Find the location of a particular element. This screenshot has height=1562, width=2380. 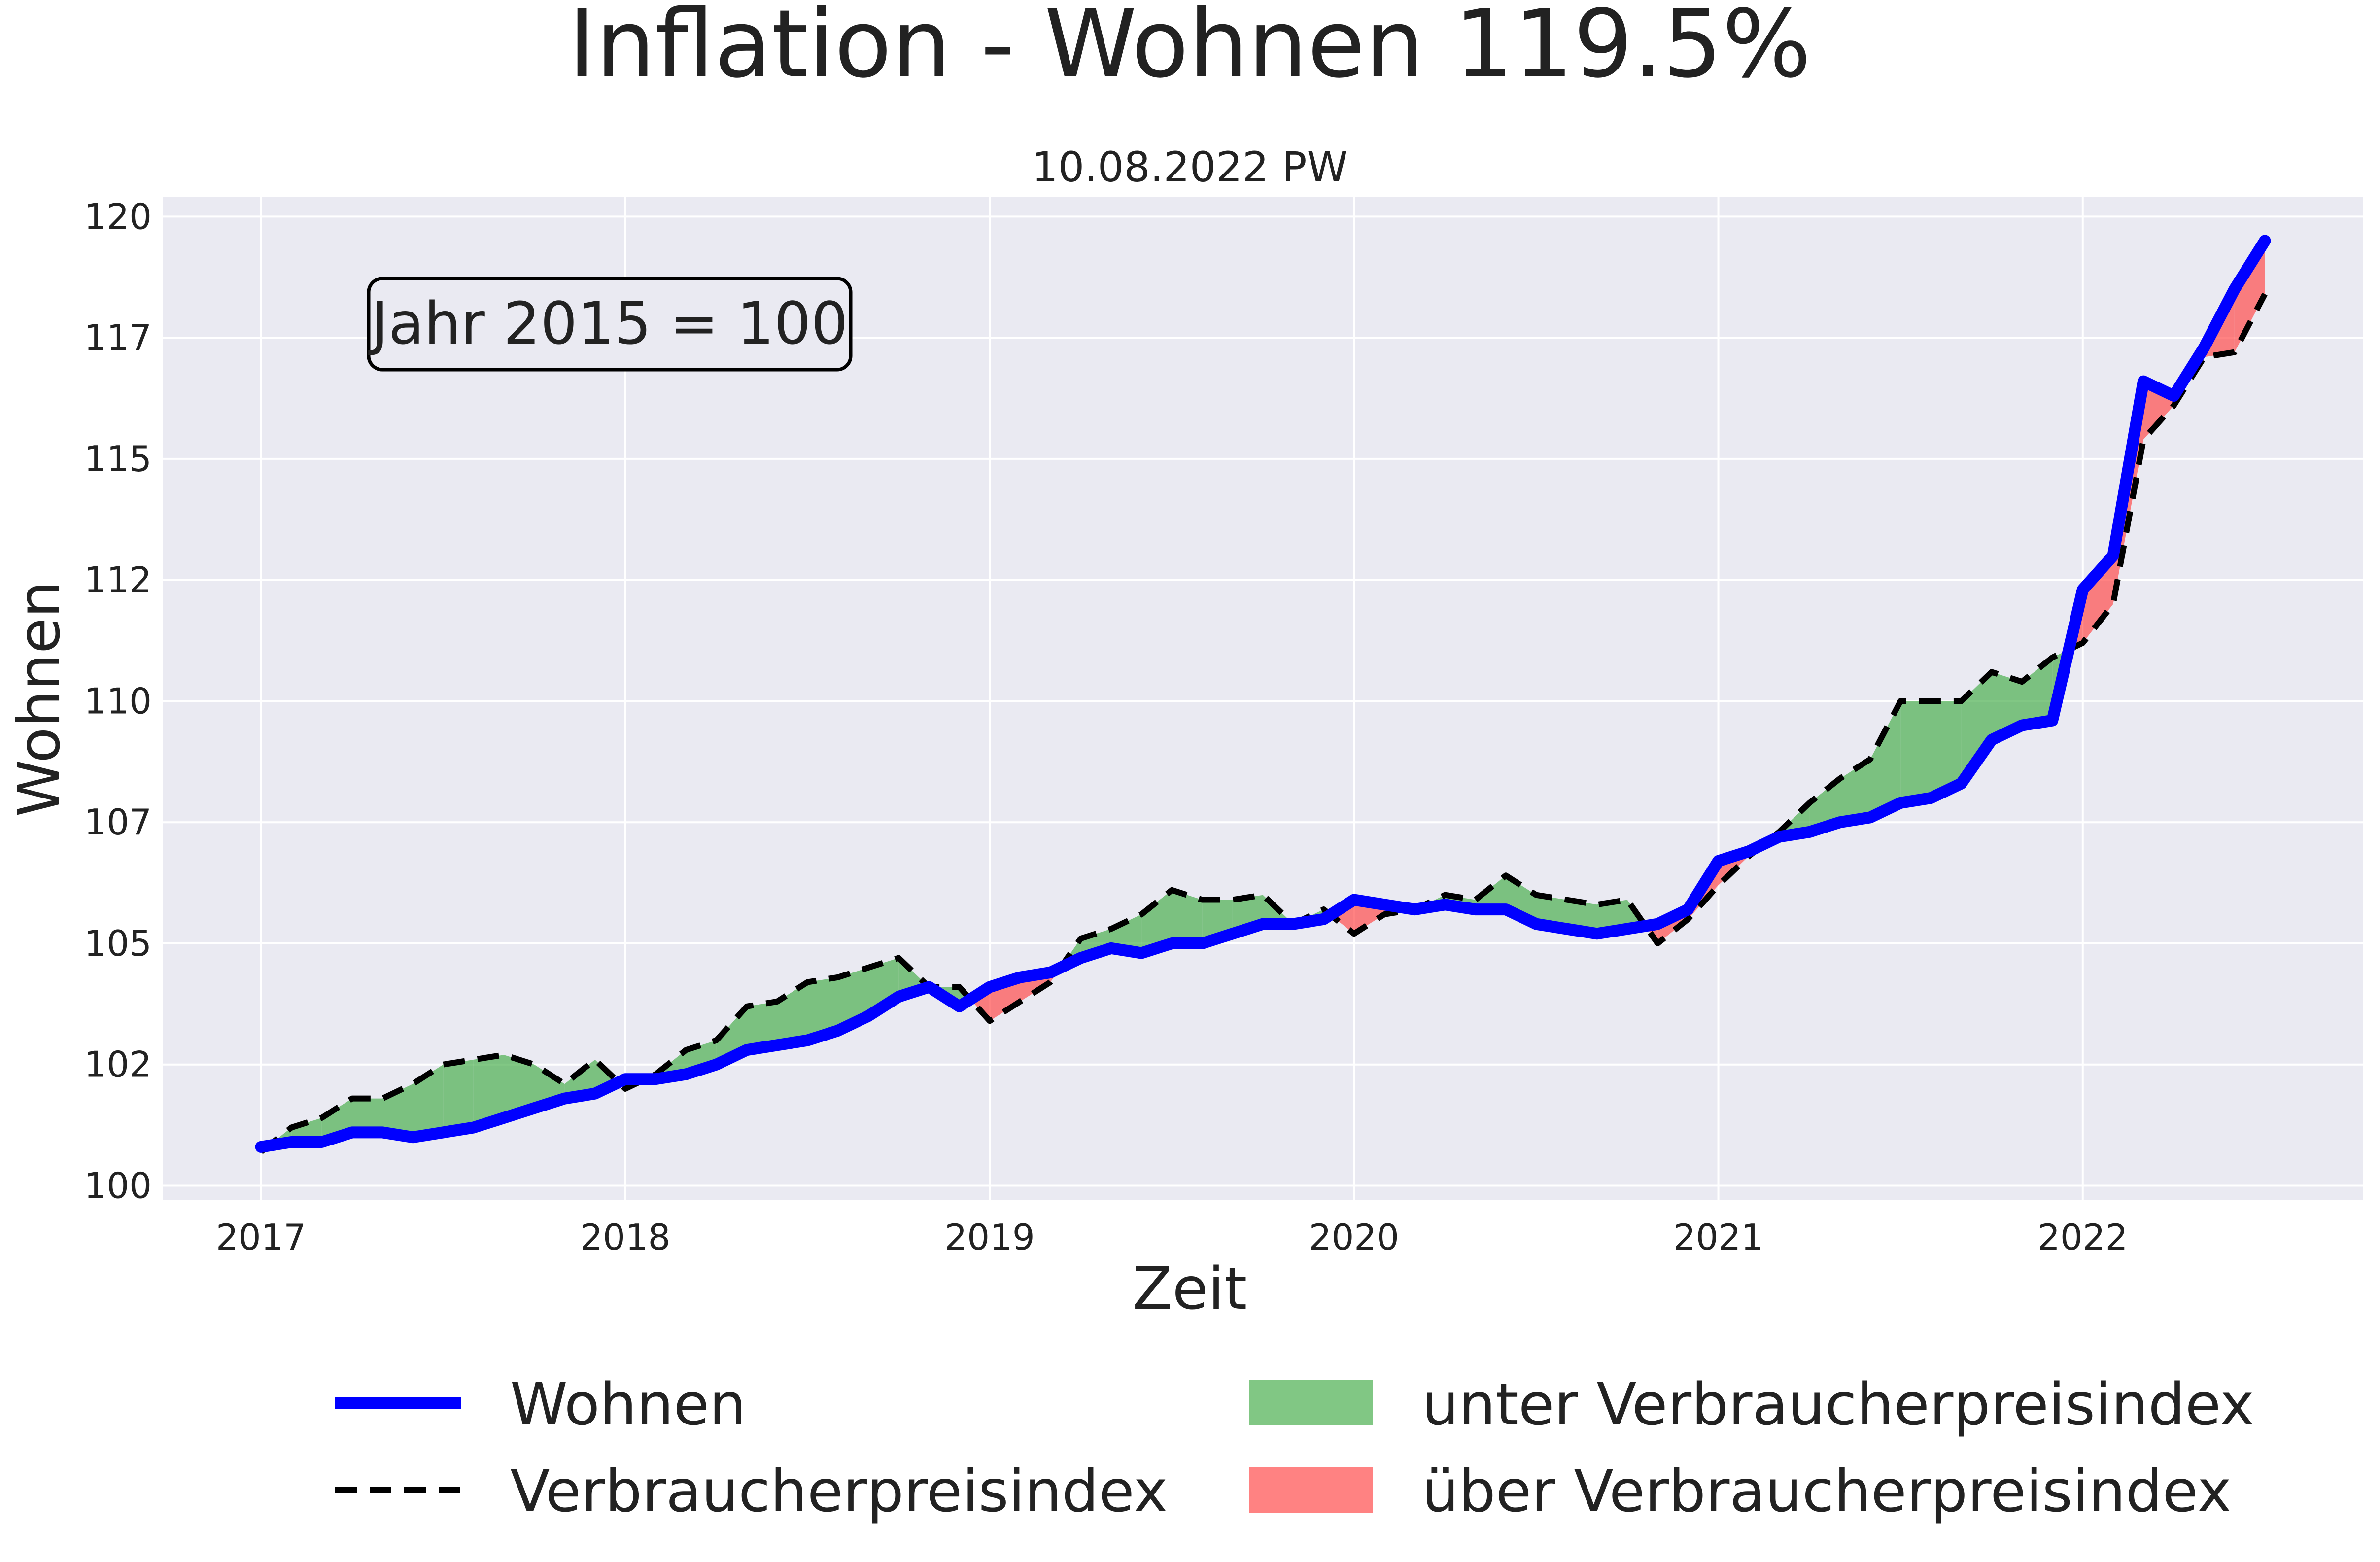

y-axis-label: Wohnen is located at coordinates (39, 699).